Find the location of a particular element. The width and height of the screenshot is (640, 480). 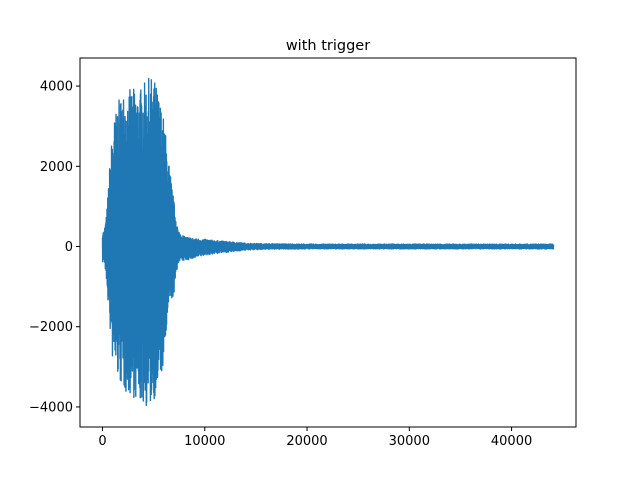

chart-title: with trigger is located at coordinates (328, 46).